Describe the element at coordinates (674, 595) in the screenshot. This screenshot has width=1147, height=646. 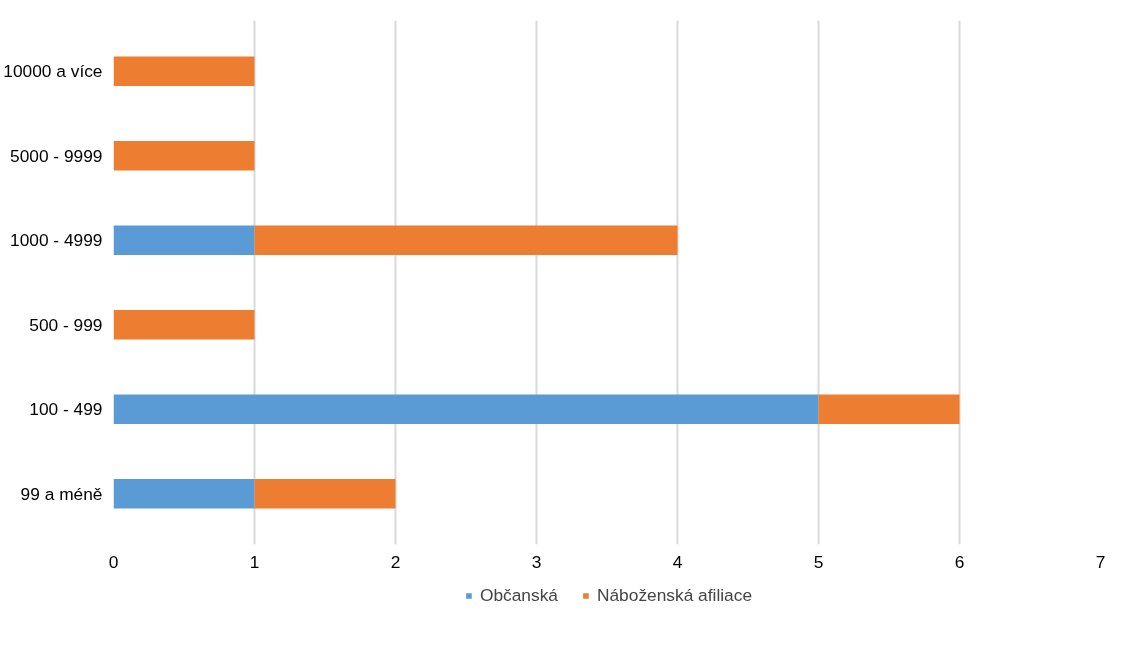
I see `legend-label: Náboženská afiliace` at that location.